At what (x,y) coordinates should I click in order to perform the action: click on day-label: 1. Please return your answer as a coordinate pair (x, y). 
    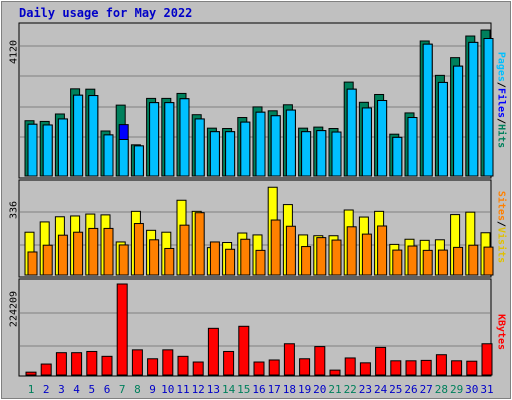
    Looking at the image, I should click on (31, 389).